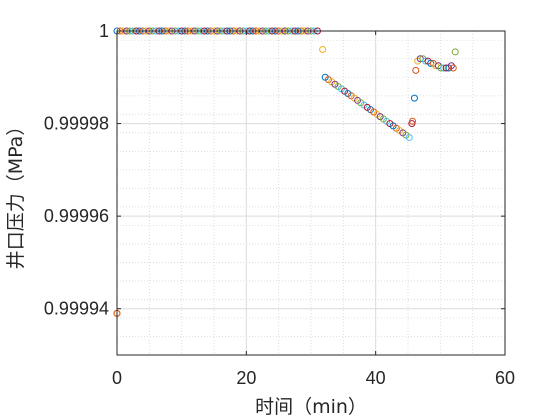 This screenshot has height=420, width=560. Describe the element at coordinates (16, 193) in the screenshot. I see `y-axis-label: 井口压力（MPa）` at that location.